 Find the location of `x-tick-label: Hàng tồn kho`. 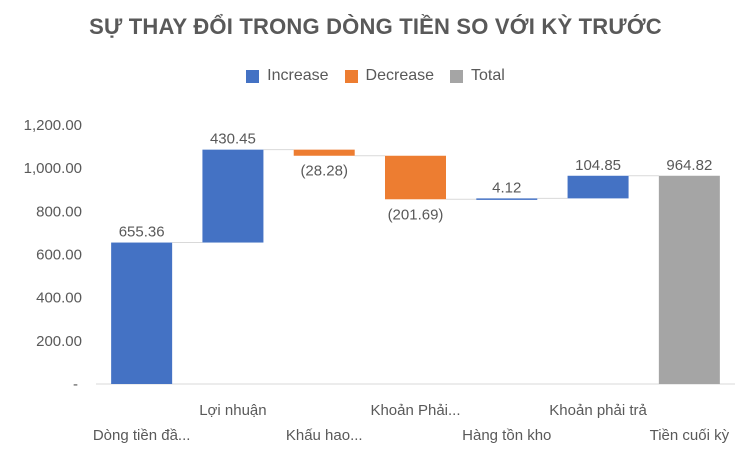

x-tick-label: Hàng tồn kho is located at coordinates (506, 435).